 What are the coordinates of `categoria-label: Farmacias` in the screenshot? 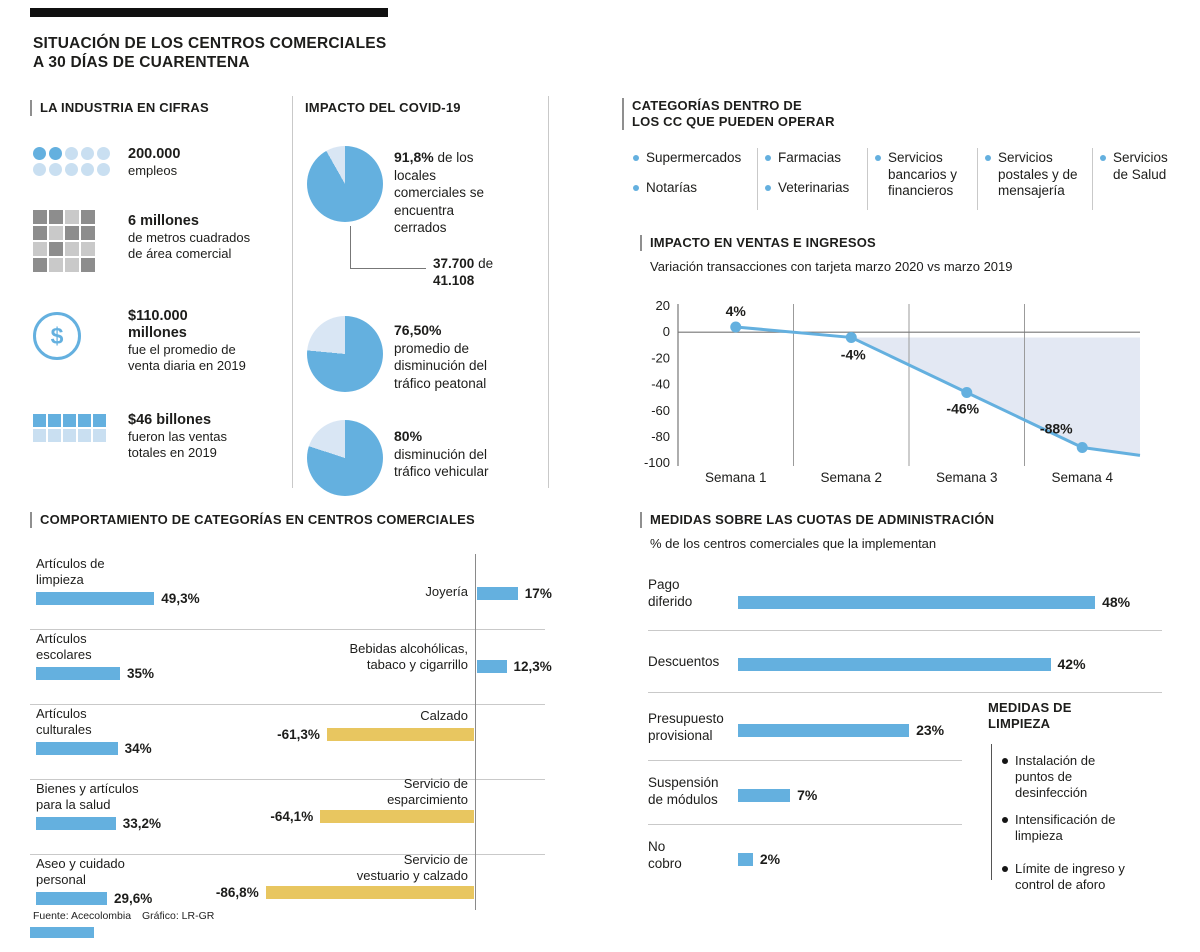 It's located at (810, 157).